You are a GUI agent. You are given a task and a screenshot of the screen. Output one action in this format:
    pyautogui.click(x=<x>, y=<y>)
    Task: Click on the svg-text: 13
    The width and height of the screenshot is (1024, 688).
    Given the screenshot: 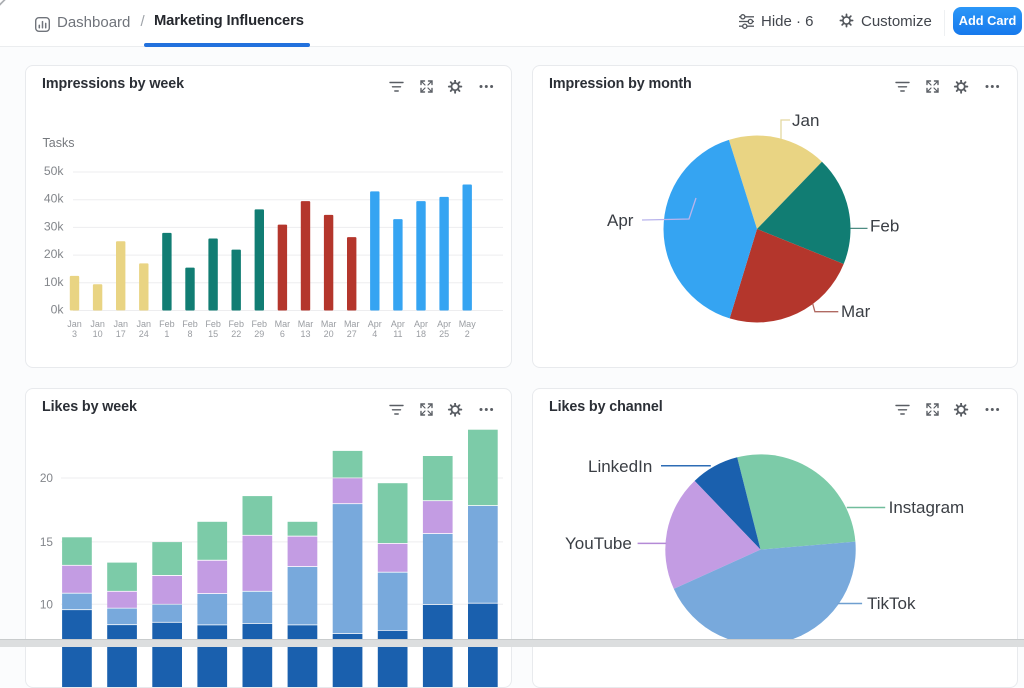 What is the action you would take?
    pyautogui.click(x=305, y=334)
    